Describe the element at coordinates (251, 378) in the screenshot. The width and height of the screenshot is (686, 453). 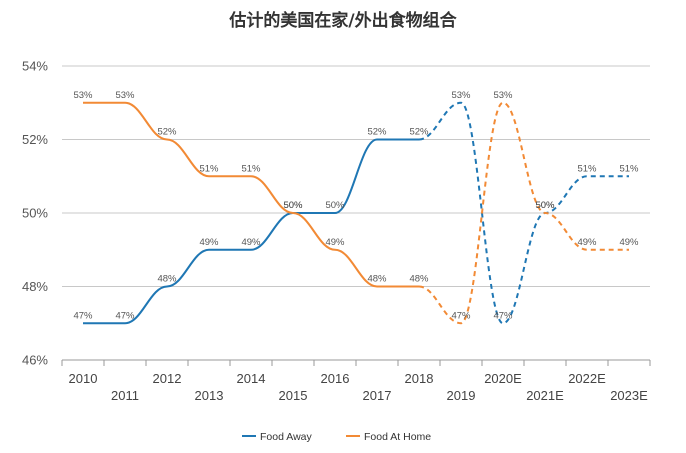
I see `x-tick-label: 2014` at that location.